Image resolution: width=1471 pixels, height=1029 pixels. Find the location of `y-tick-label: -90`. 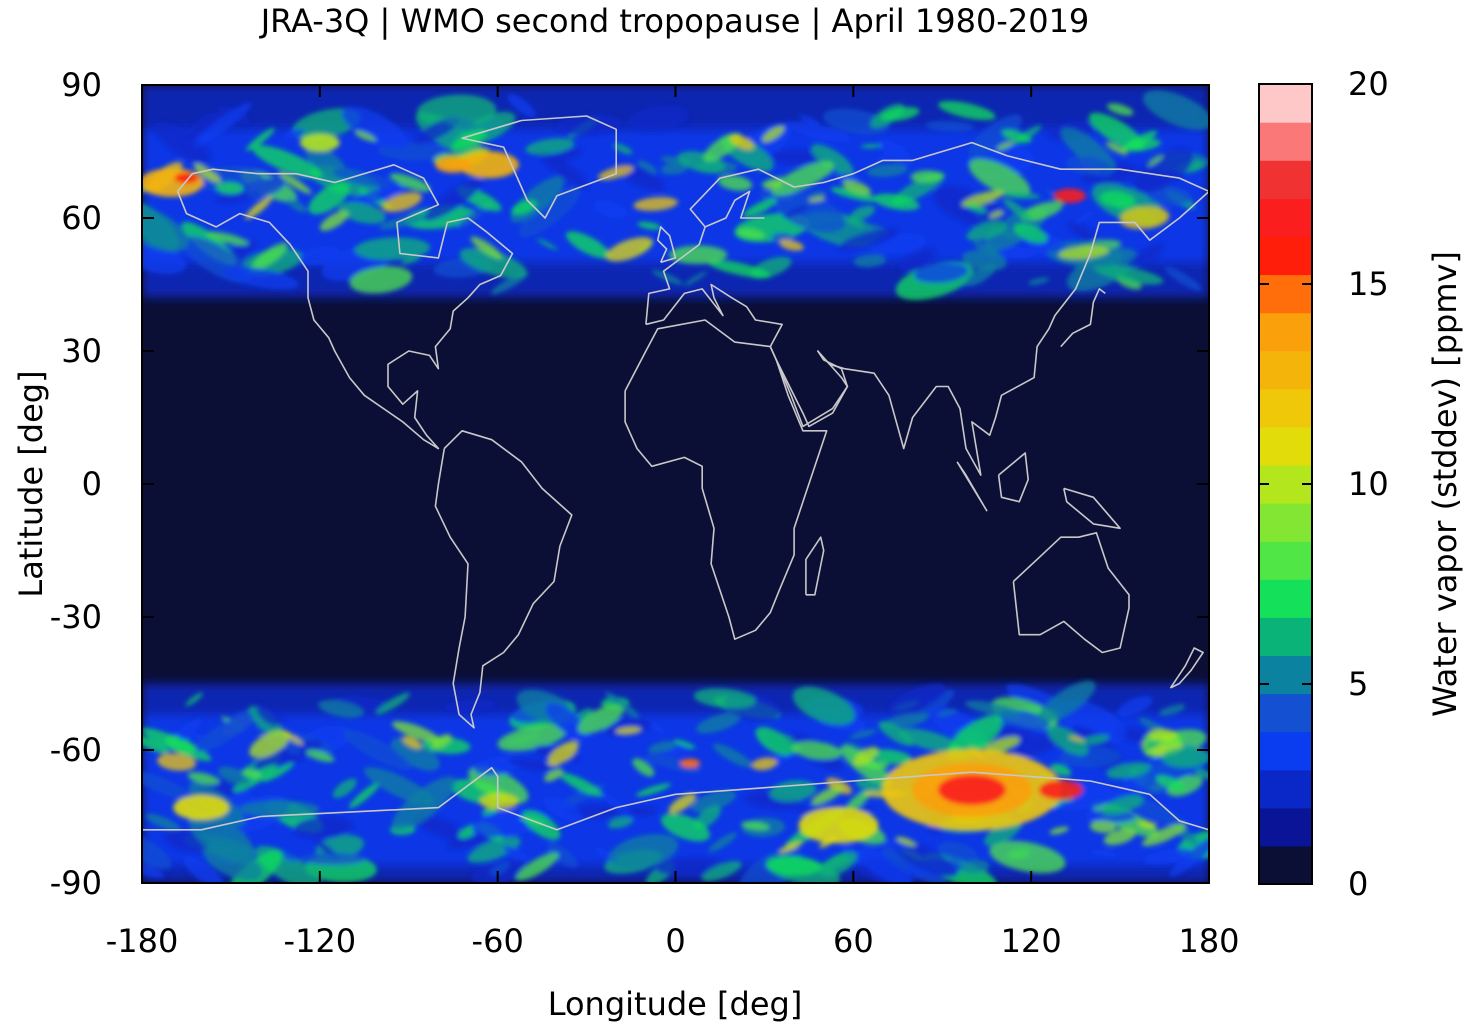

y-tick-label: -90 is located at coordinates (76, 883).